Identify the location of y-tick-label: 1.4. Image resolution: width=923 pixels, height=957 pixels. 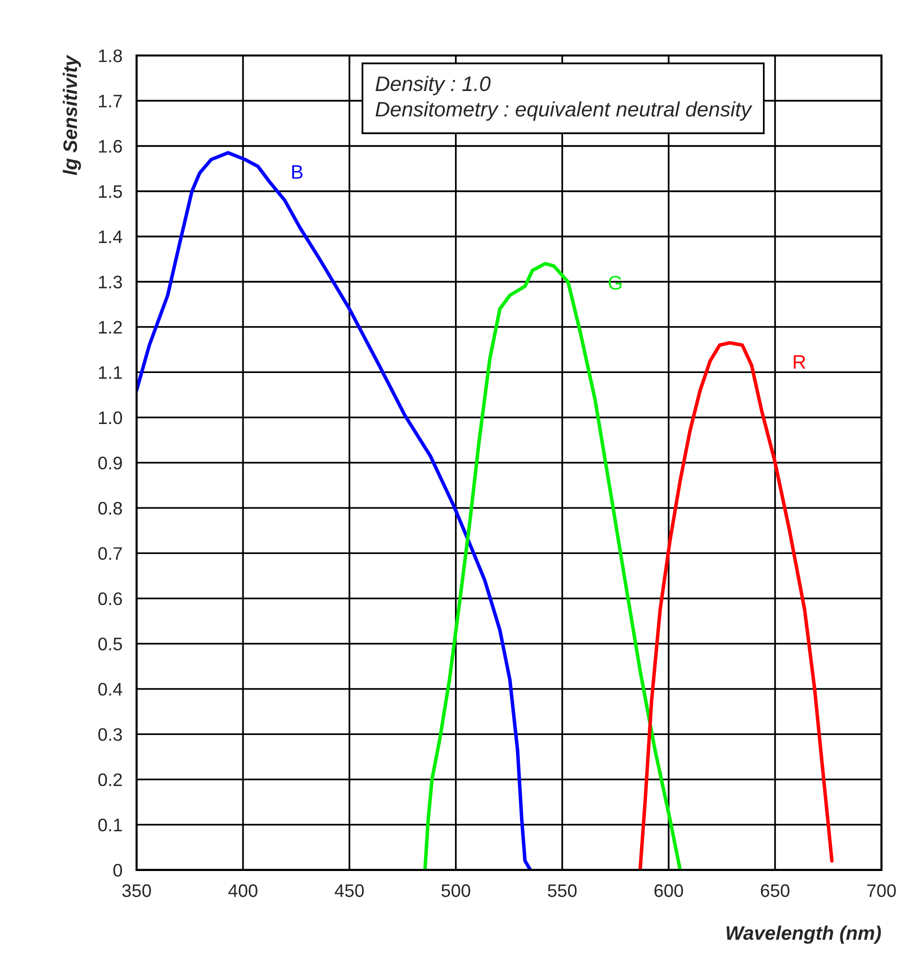
(110, 237).